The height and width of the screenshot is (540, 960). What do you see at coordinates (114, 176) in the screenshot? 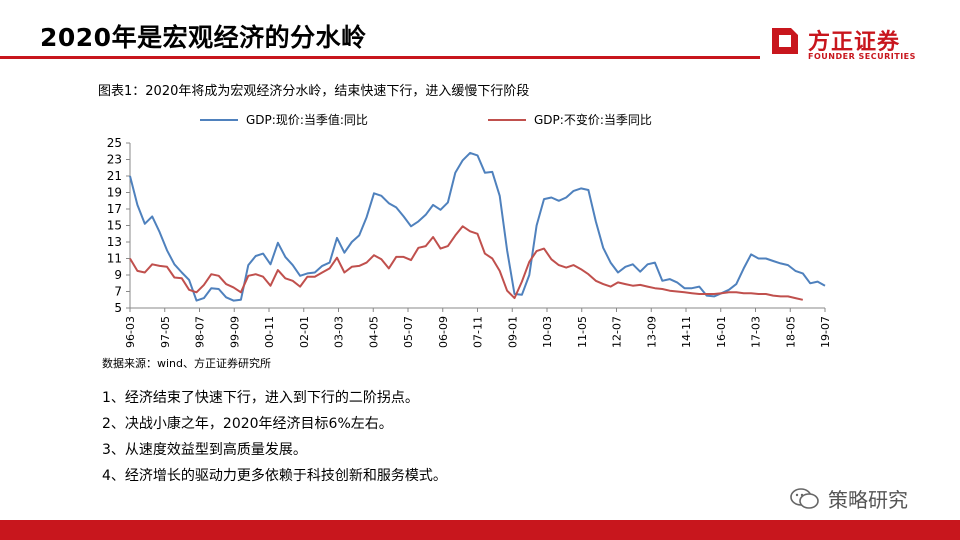
I see `y-tick-label: 21` at bounding box center [114, 176].